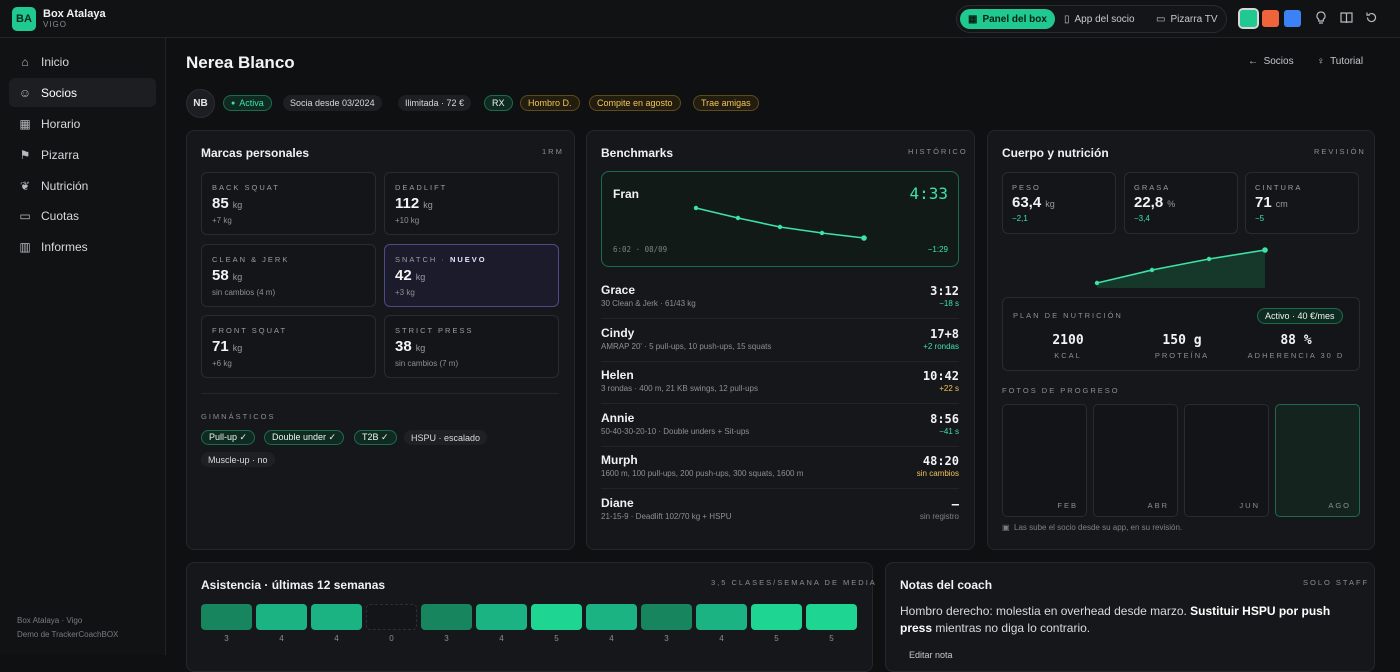 The height and width of the screenshot is (672, 1400). Describe the element at coordinates (949, 431) in the screenshot. I see `benchmark-delta: −41 s` at that location.